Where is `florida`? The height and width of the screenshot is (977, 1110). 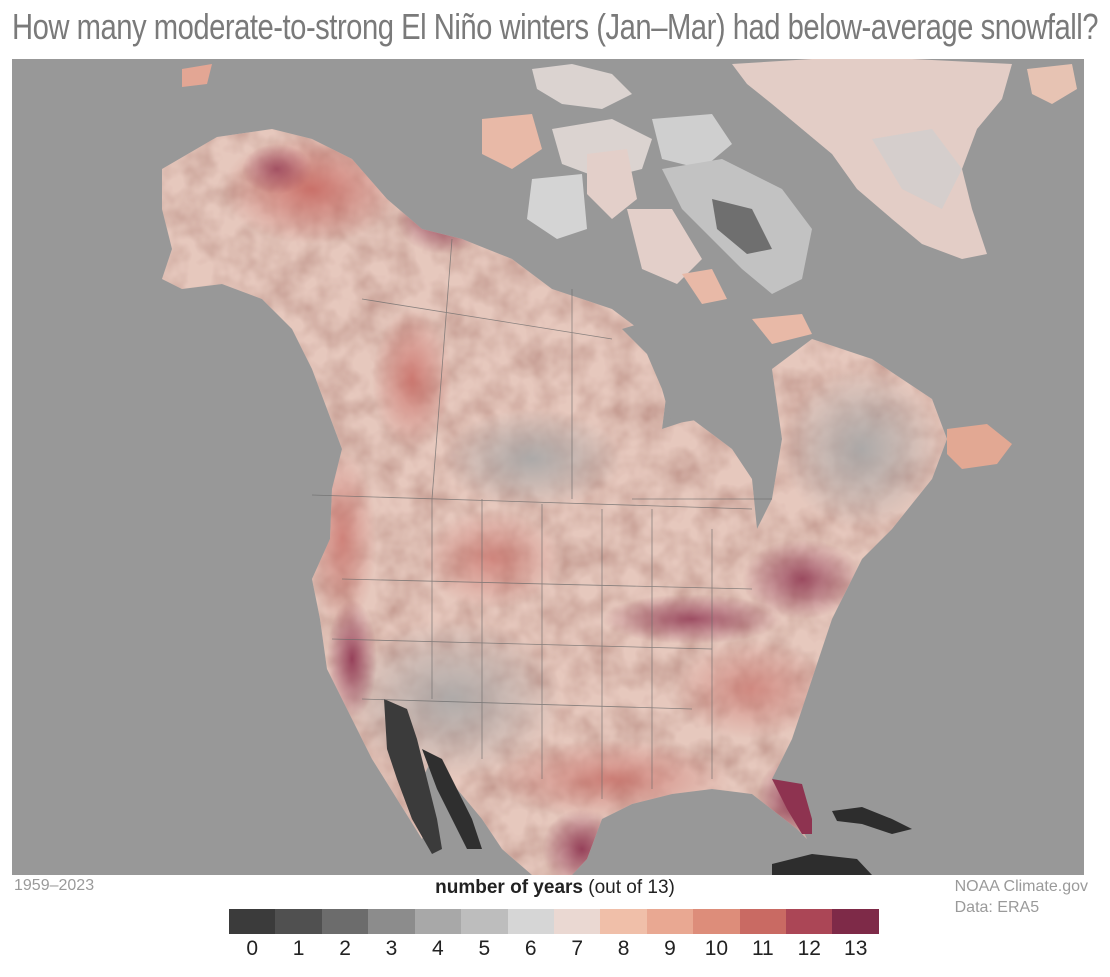
florida is located at coordinates (792, 806).